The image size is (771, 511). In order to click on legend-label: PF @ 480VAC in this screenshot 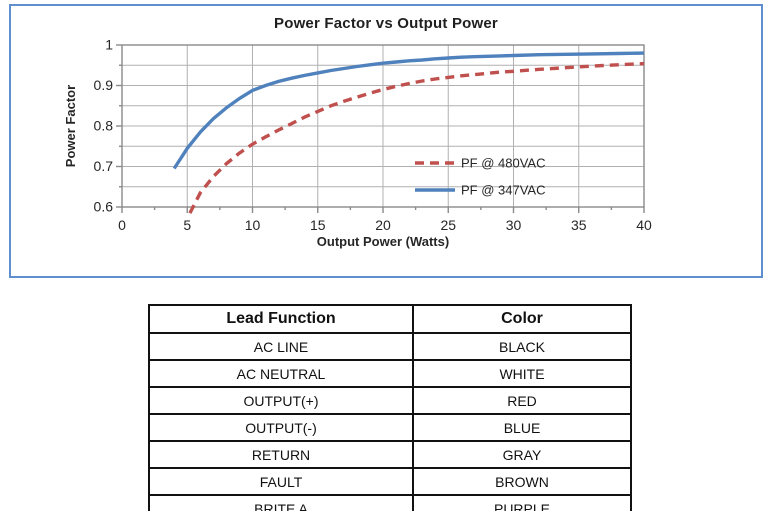, I will do `click(503, 163)`.